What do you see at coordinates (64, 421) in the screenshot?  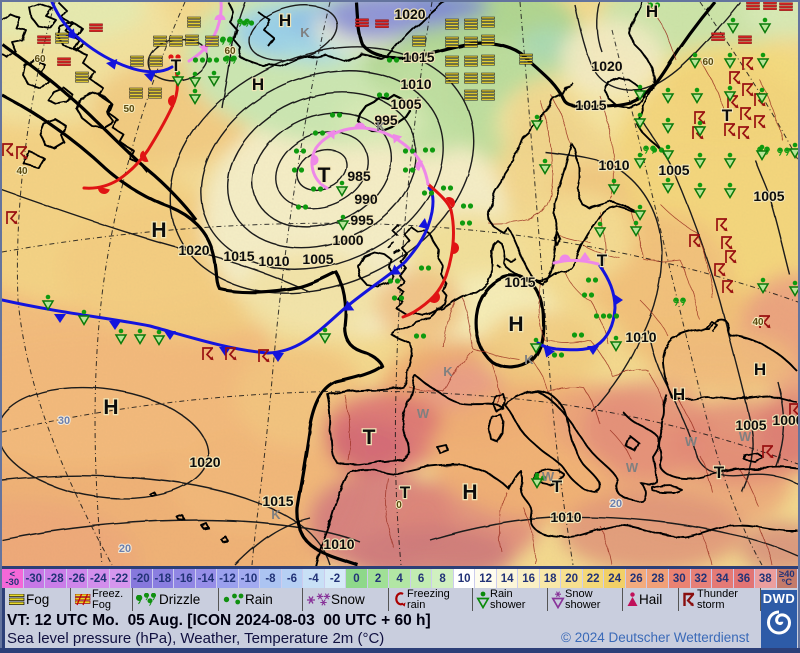 I see `svg-text: 30` at bounding box center [64, 421].